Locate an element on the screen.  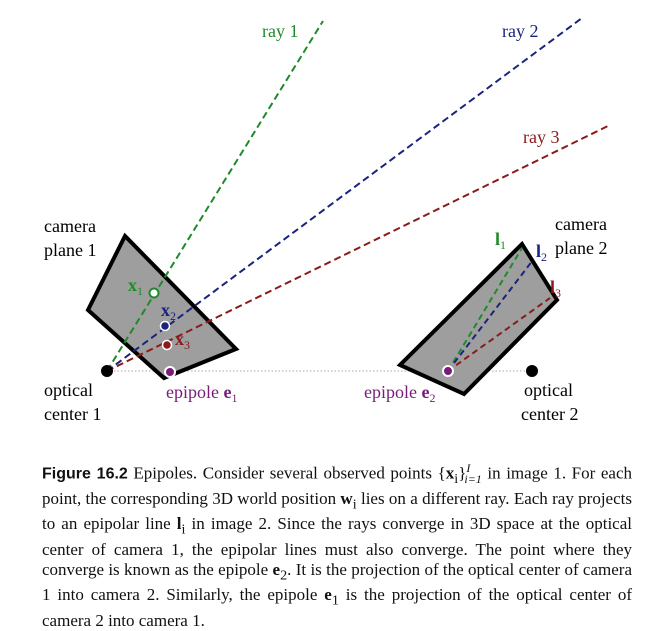
point-x2 is located at coordinates (165, 326).